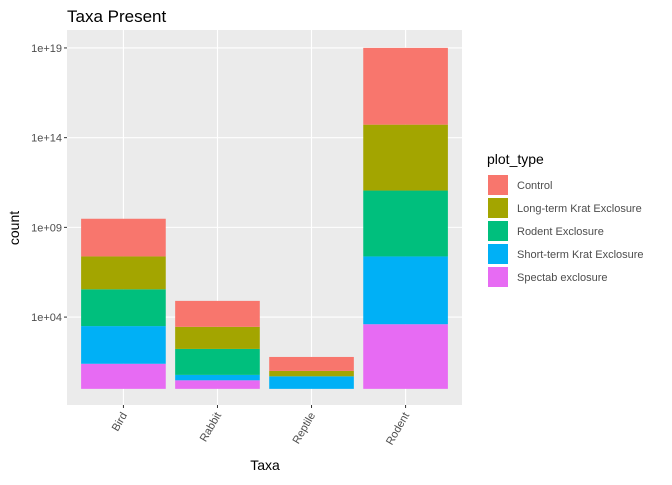 The width and height of the screenshot is (672, 485). What do you see at coordinates (14, 228) in the screenshot?
I see `y-axis-label: count` at bounding box center [14, 228].